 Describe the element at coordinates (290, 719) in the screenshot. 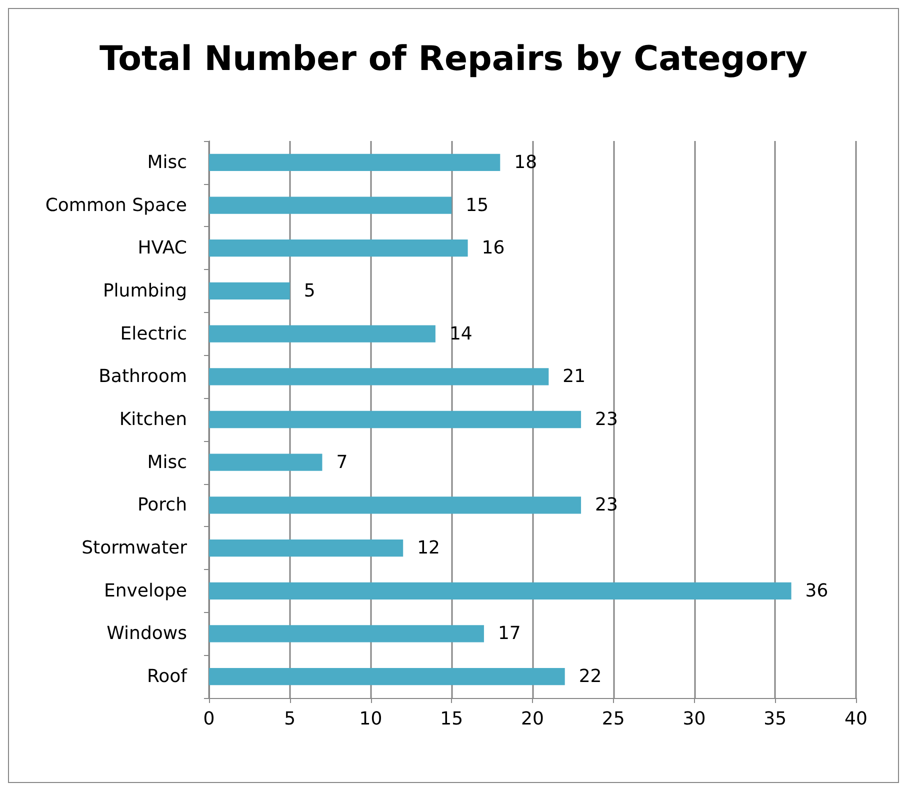

I see `x-tick-label: 5` at that location.